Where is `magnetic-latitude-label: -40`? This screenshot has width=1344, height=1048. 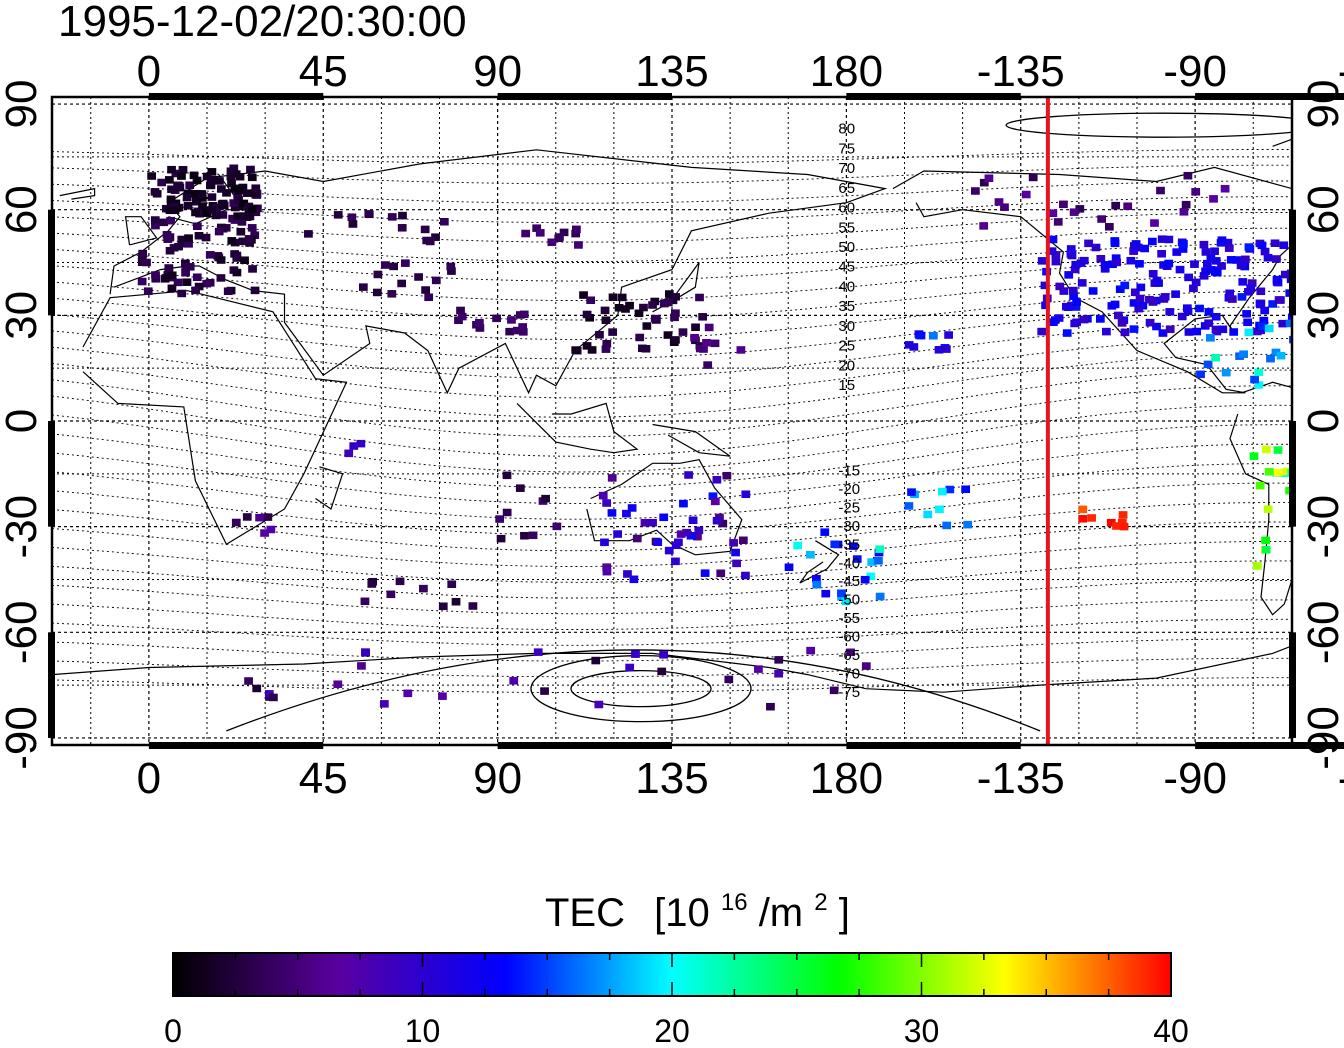
magnetic-latitude-label: -40 is located at coordinates (849, 563).